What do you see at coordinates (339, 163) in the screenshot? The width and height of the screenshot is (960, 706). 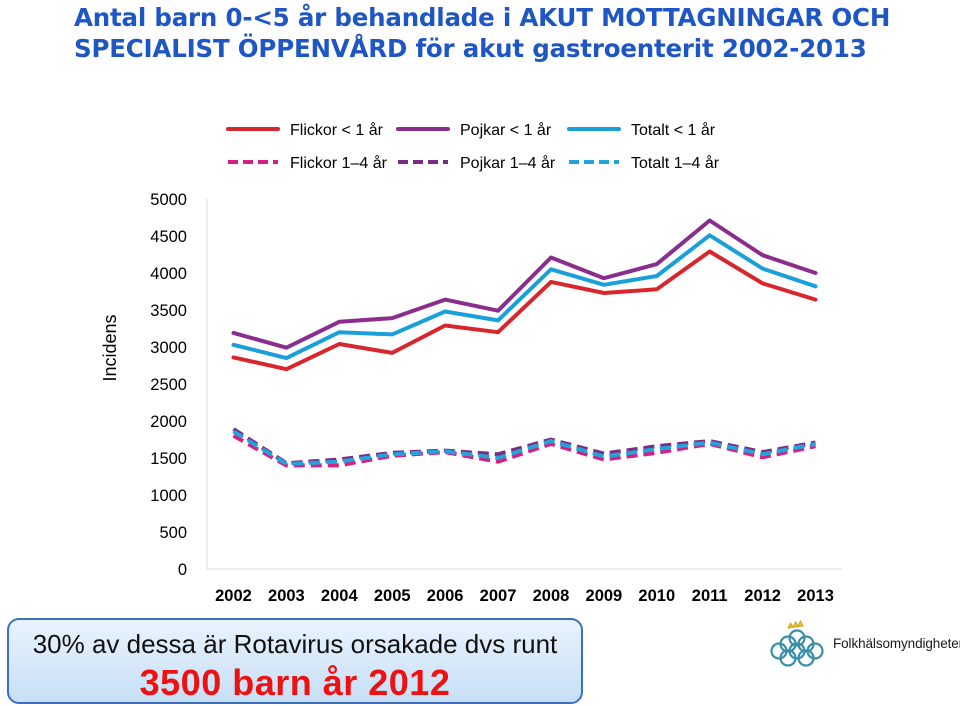 I see `legend-label: Flickor 1–4 år` at bounding box center [339, 163].